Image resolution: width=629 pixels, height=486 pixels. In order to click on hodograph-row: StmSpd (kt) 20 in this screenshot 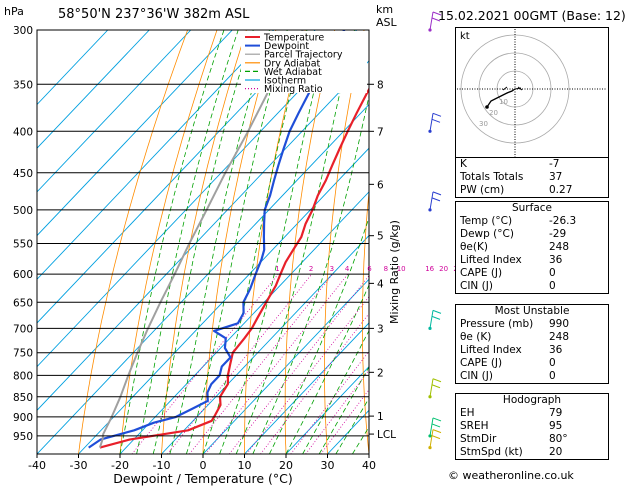, I will do `click(511, 452)`.